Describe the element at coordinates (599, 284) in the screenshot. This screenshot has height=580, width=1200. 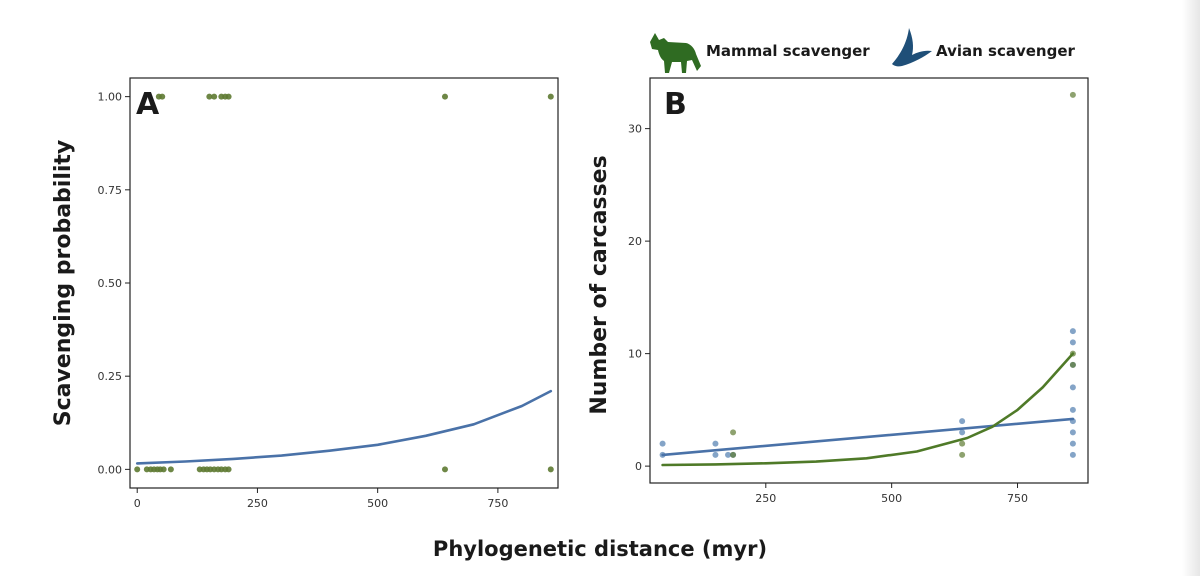
I see `panel-b-y-axis-label: Number of carcasses` at that location.